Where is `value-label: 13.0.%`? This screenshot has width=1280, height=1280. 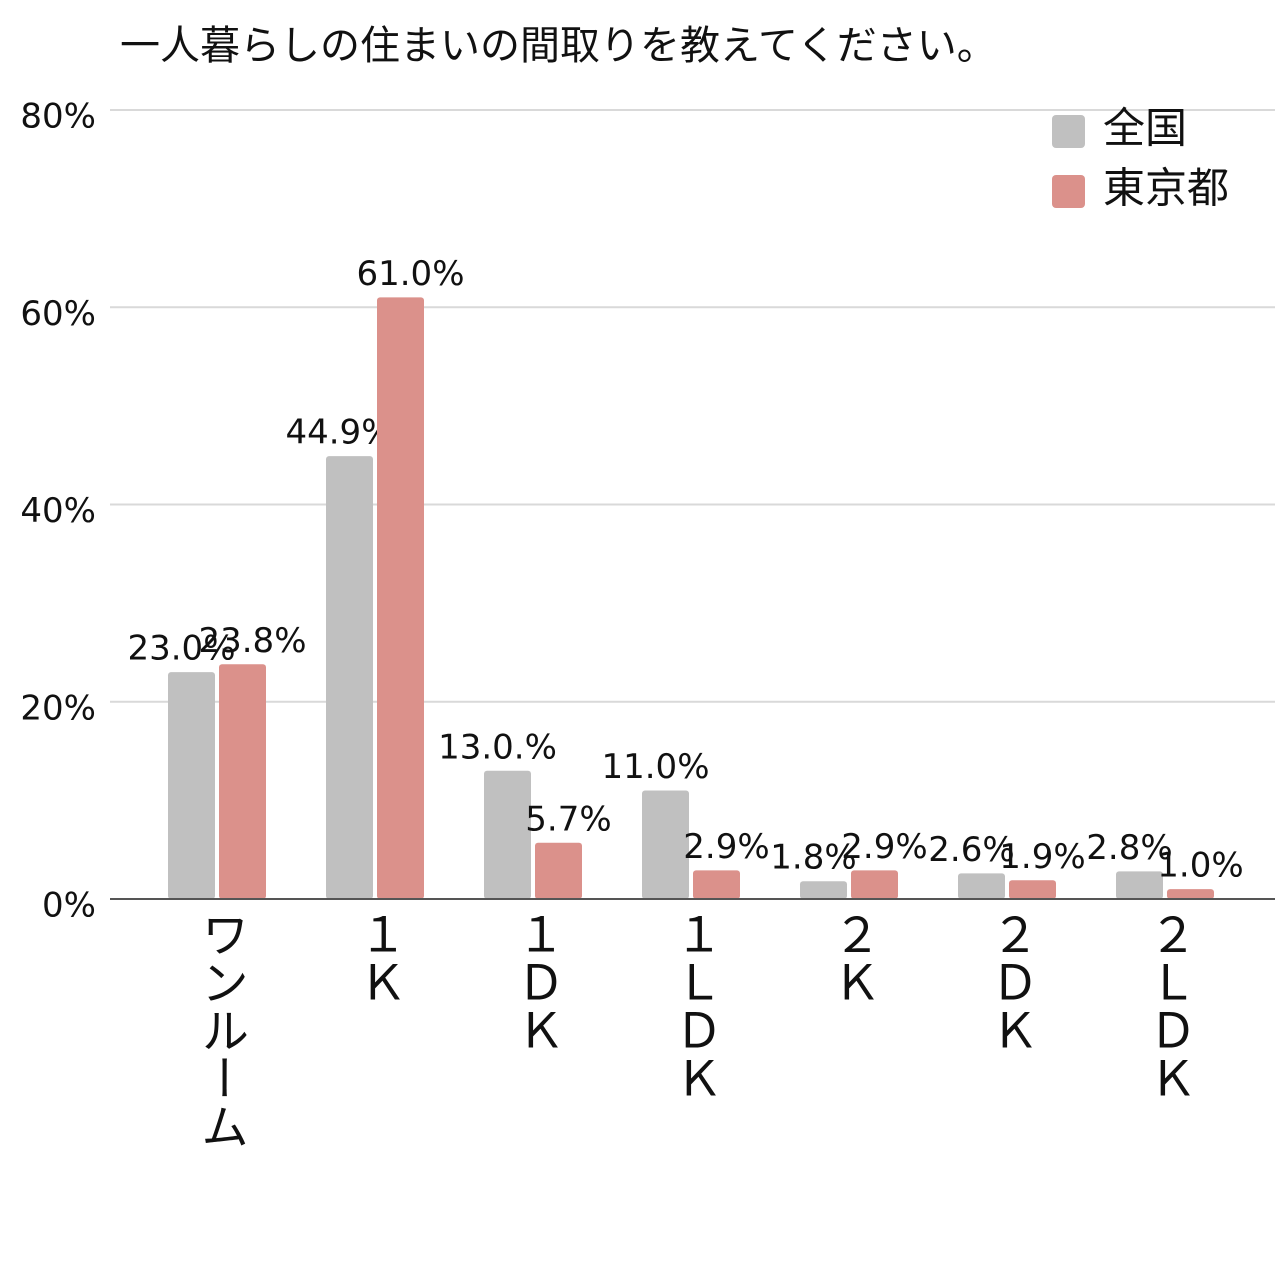
value-label: 13.0.% is located at coordinates (497, 747).